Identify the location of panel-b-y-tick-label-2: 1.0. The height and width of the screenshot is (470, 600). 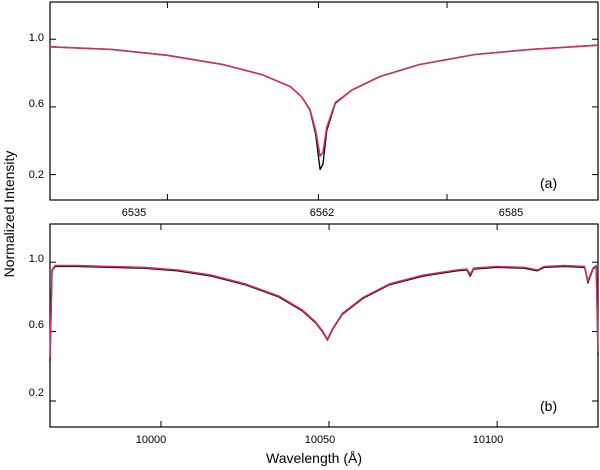
(36, 259).